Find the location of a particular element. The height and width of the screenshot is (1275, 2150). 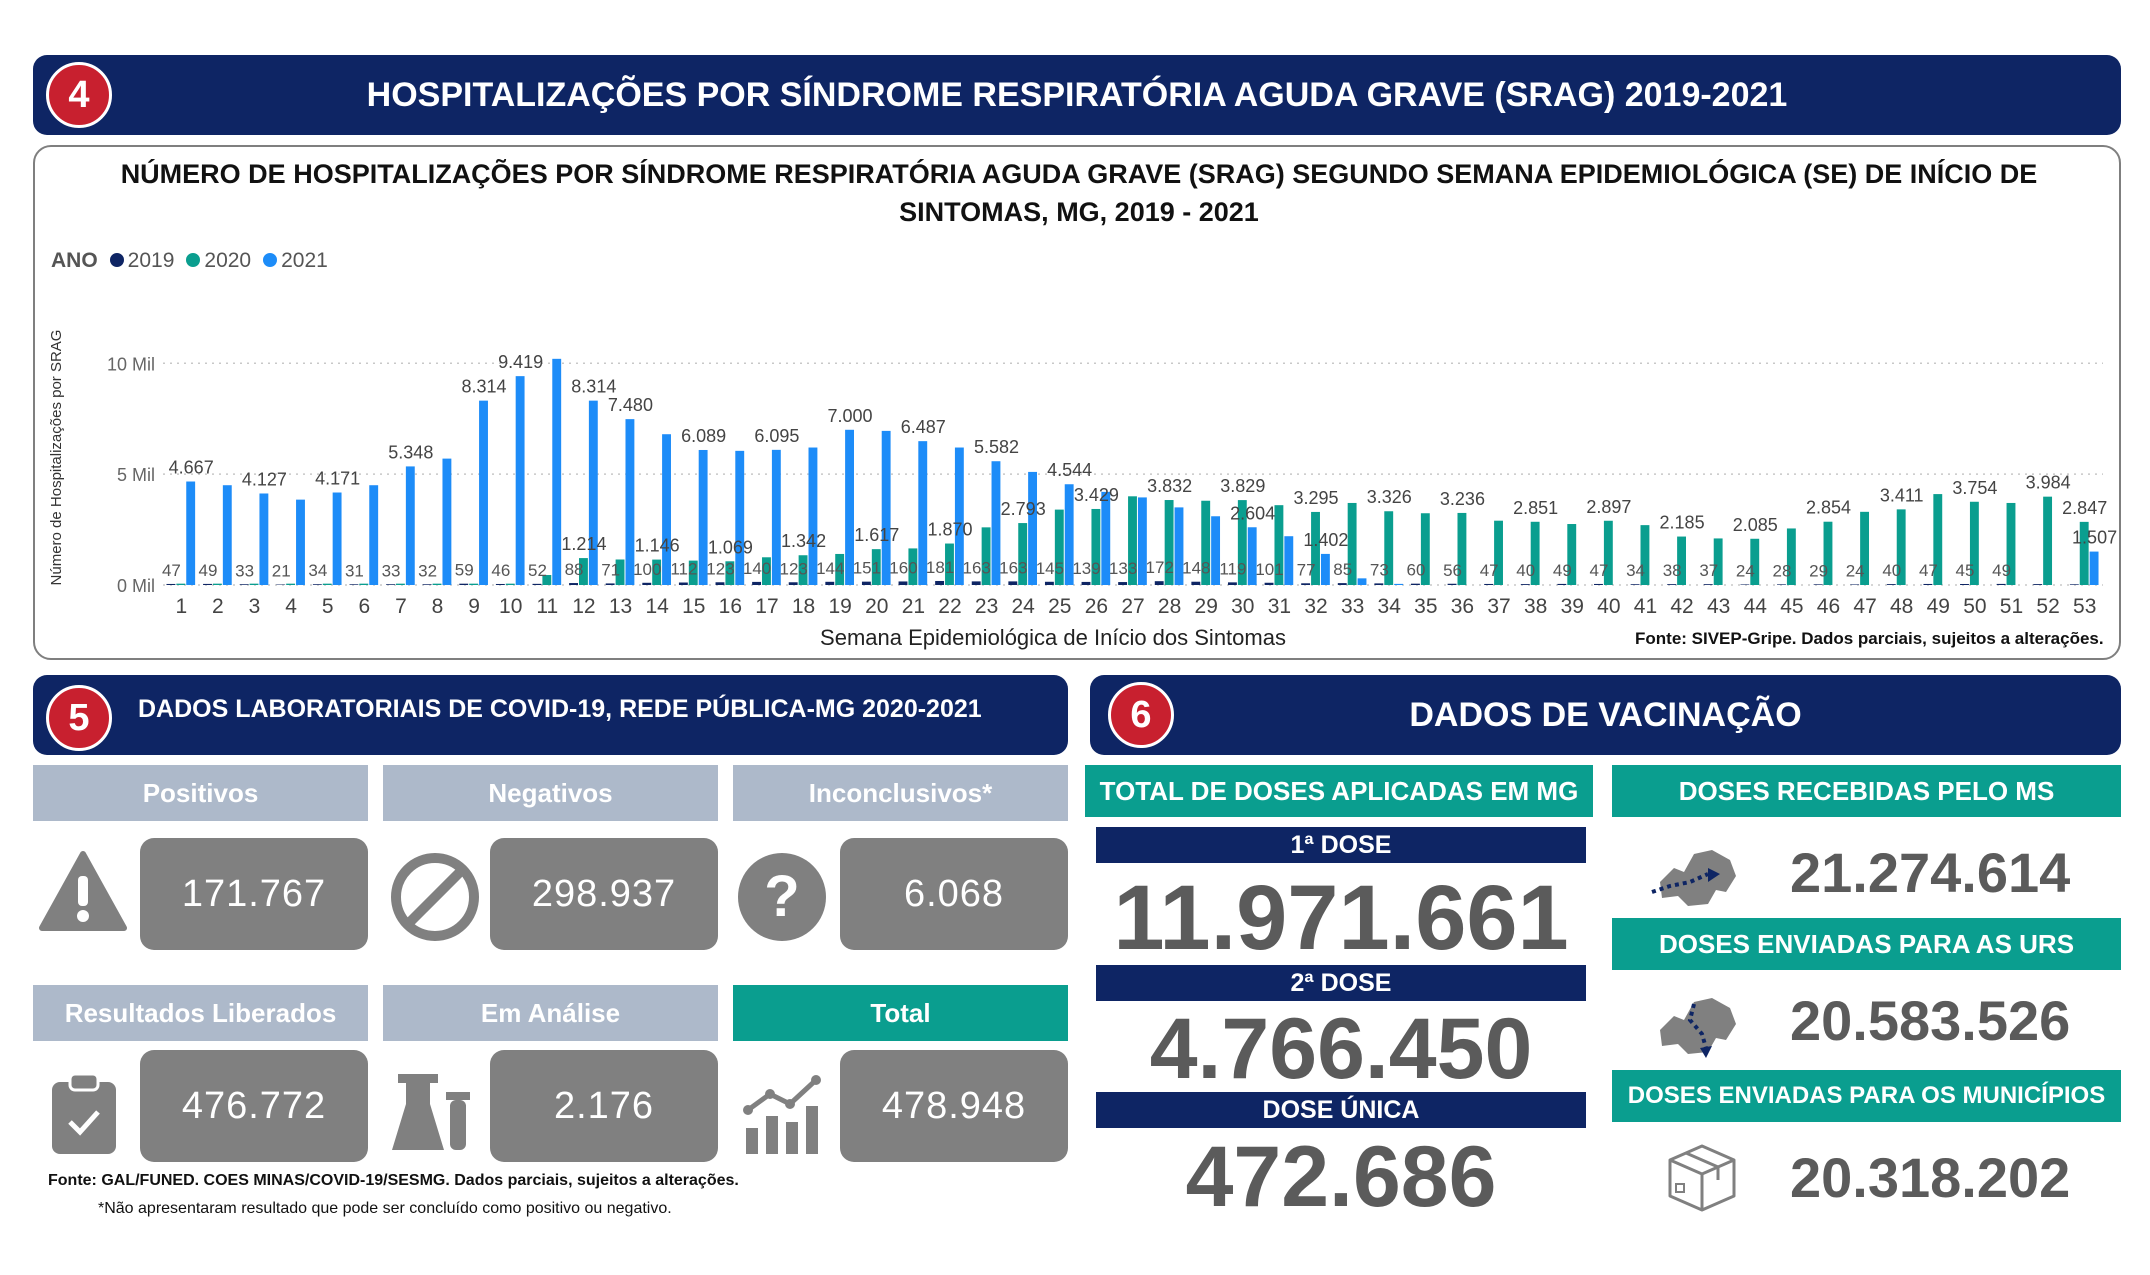

x-tick-label-21: 21 is located at coordinates (913, 606).